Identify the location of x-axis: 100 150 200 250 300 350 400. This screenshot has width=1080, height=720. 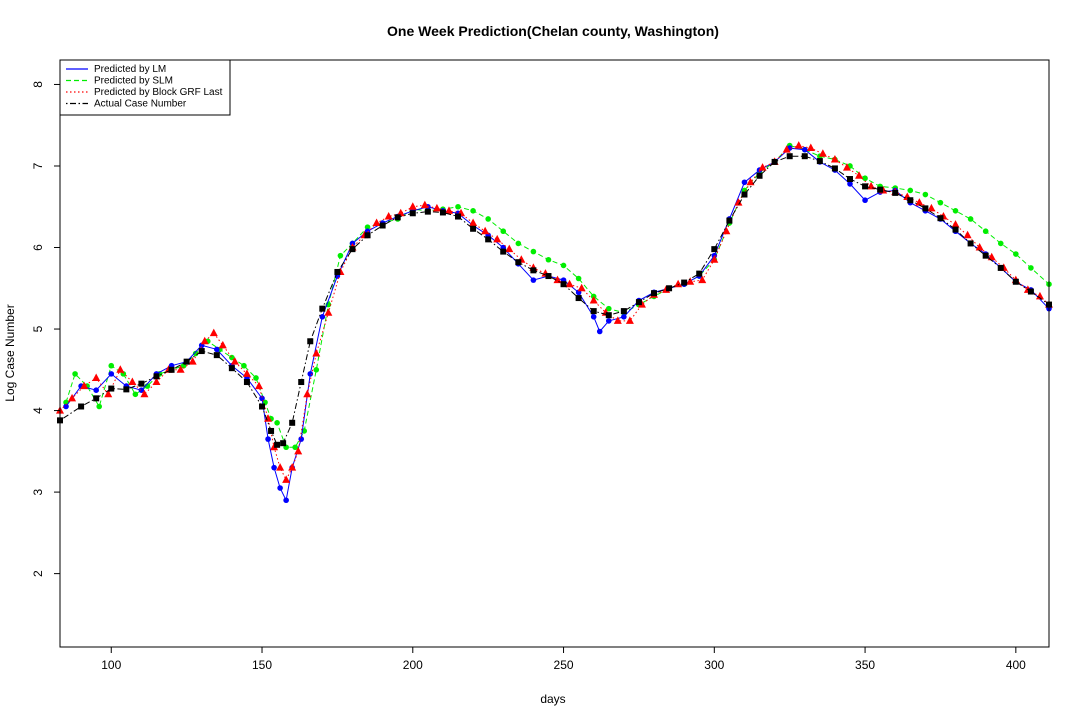
(563, 659).